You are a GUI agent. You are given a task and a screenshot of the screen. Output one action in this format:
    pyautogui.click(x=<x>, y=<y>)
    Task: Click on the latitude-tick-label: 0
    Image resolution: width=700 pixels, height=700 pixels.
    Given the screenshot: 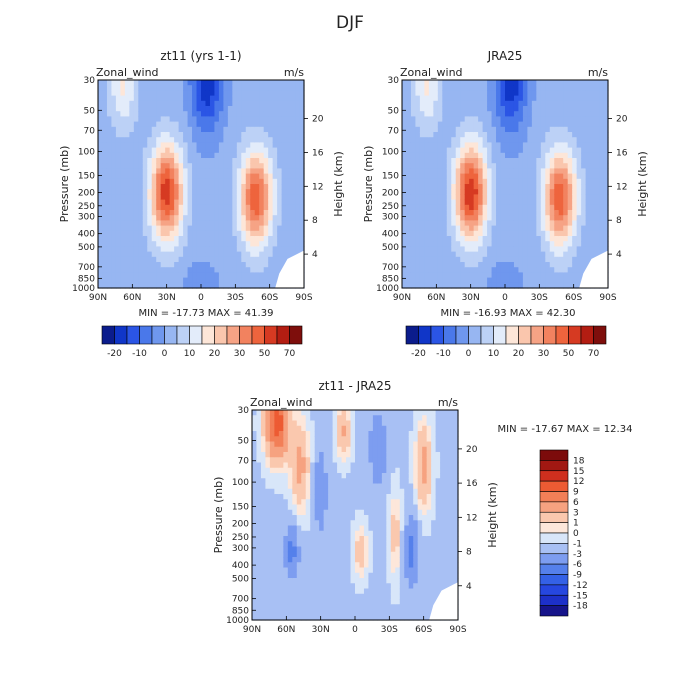 What is the action you would take?
    pyautogui.click(x=201, y=298)
    